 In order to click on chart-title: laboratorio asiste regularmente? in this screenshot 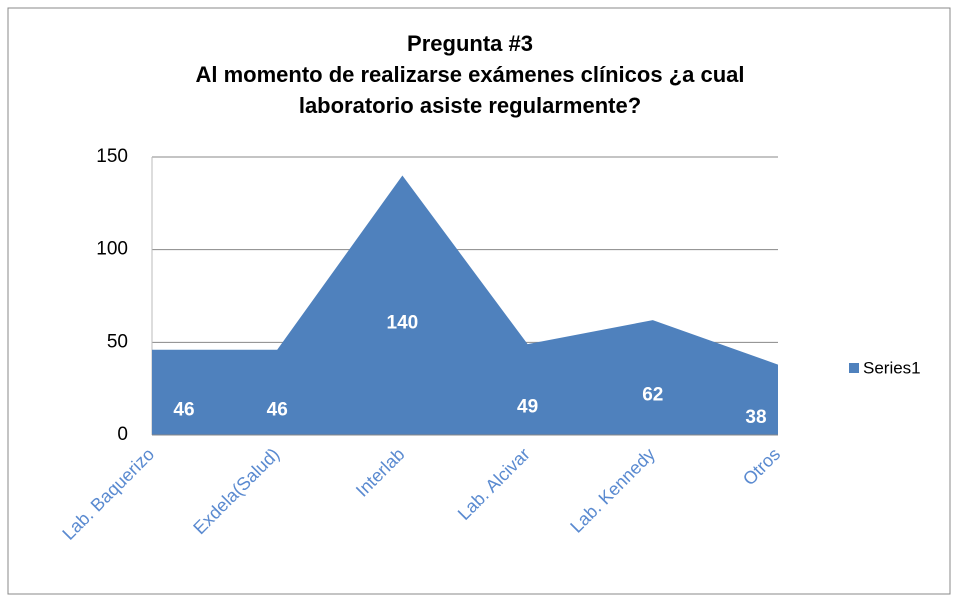, I will do `click(470, 105)`.